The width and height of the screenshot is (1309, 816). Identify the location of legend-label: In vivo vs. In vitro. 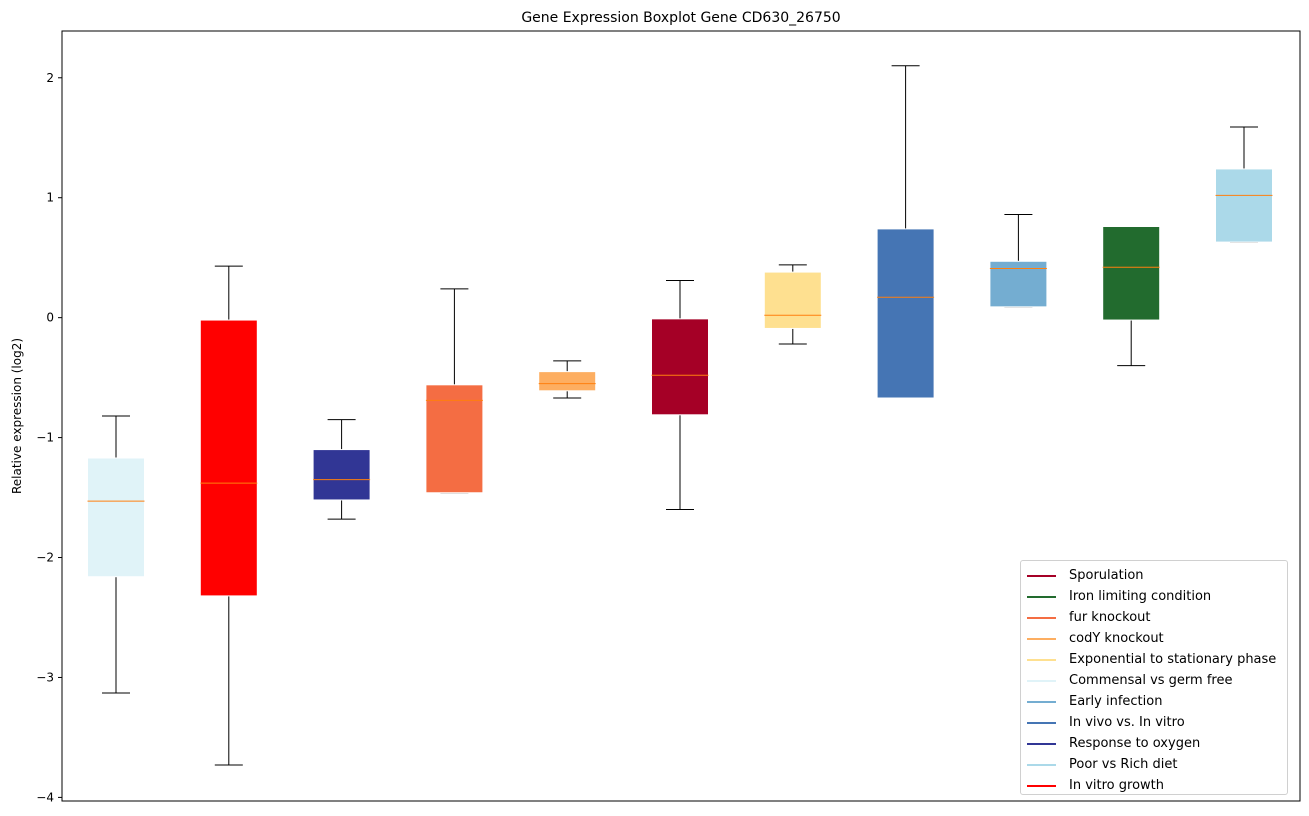
(1127, 722).